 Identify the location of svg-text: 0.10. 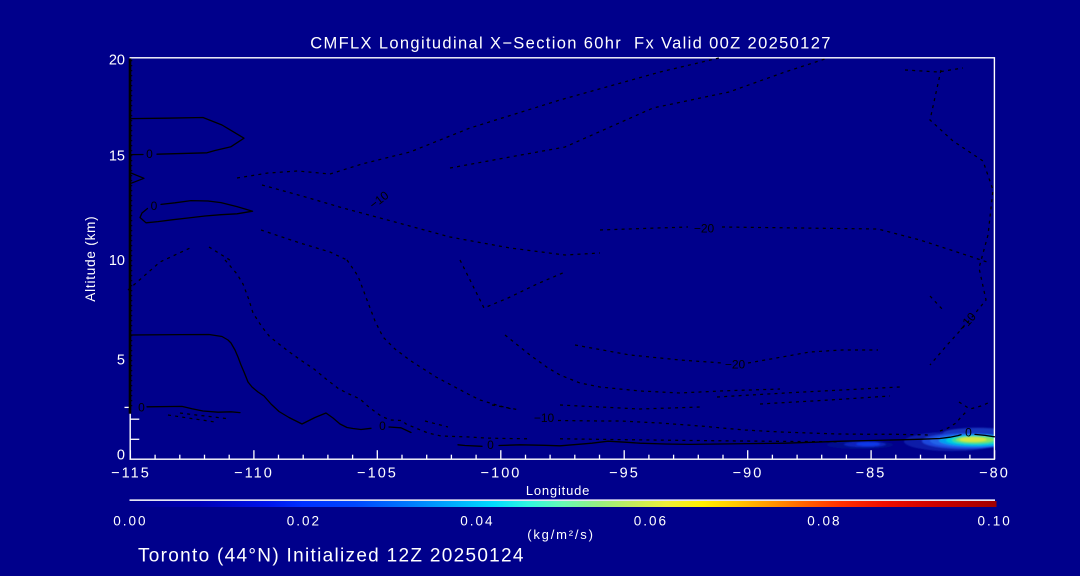
(994, 521).